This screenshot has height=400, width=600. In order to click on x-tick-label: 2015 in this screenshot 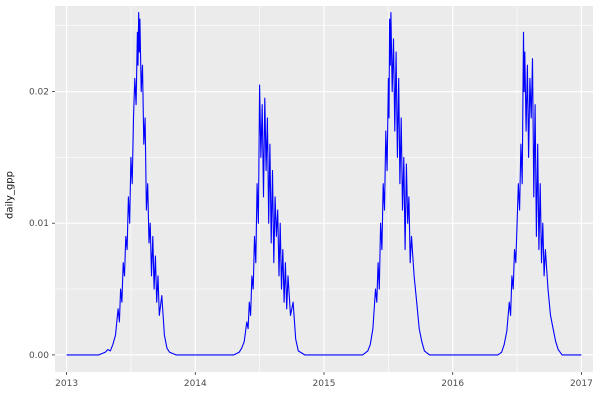, I will do `click(324, 384)`.